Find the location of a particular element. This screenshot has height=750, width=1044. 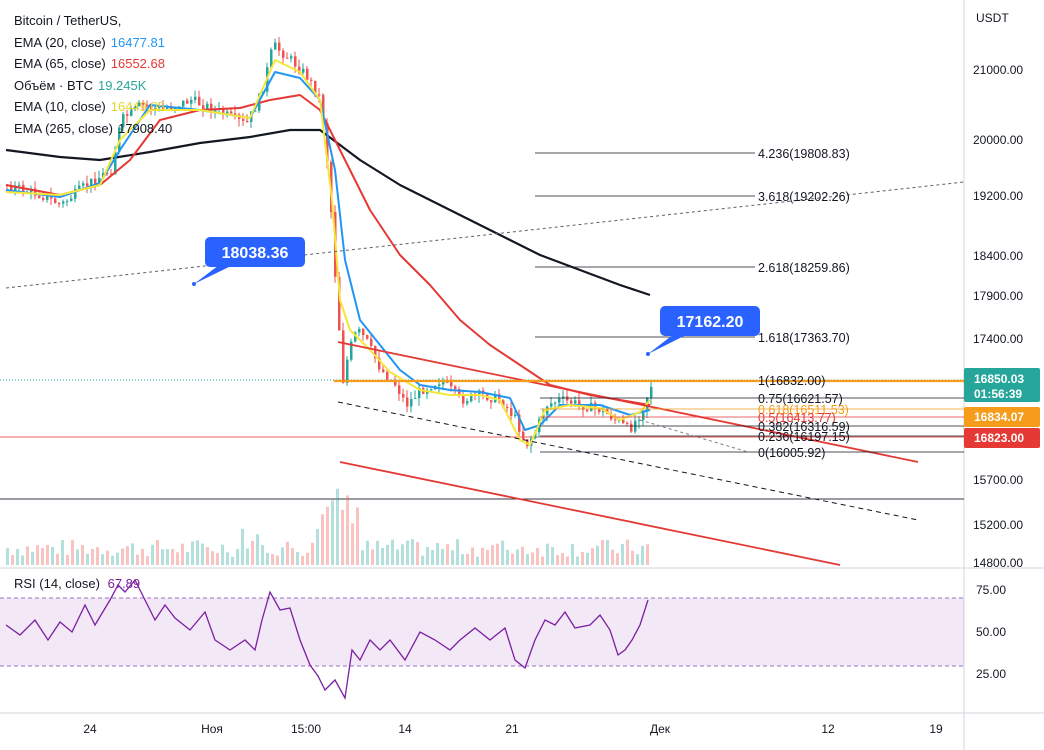

legend-ema20: EMA (20, close) 16477.81 is located at coordinates (93, 43).